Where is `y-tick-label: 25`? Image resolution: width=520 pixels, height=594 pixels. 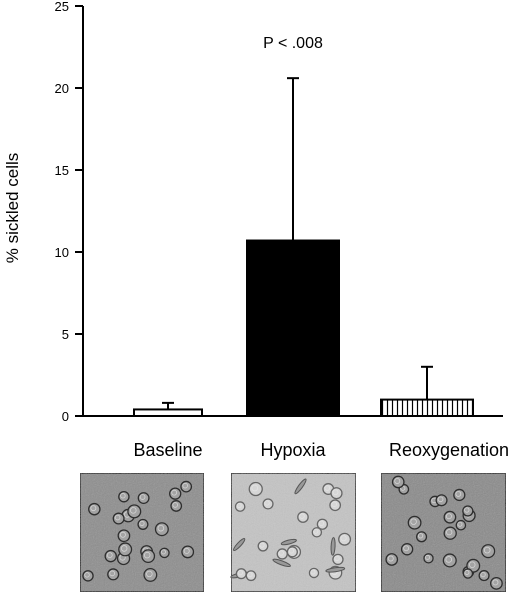 y-tick-label: 25 is located at coordinates (62, 7).